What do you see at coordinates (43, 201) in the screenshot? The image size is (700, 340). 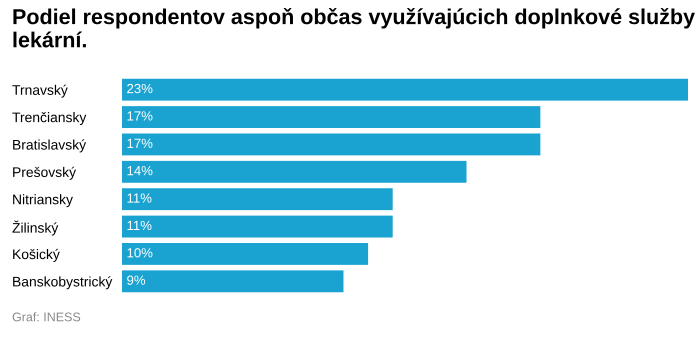 I see `y-tick-label: Nitriansky` at bounding box center [43, 201].